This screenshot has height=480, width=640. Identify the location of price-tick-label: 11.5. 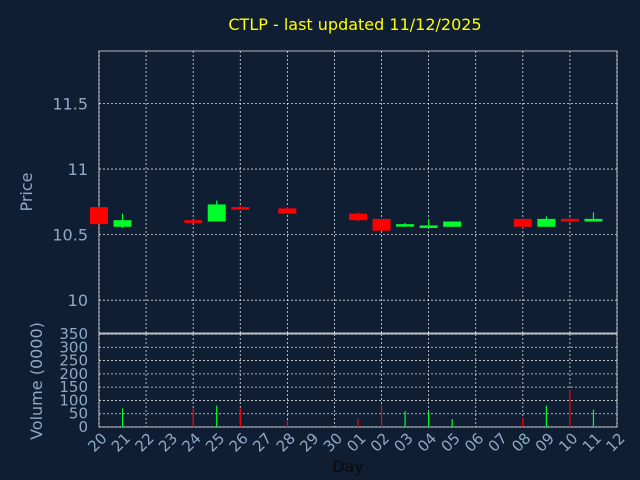
(70, 103).